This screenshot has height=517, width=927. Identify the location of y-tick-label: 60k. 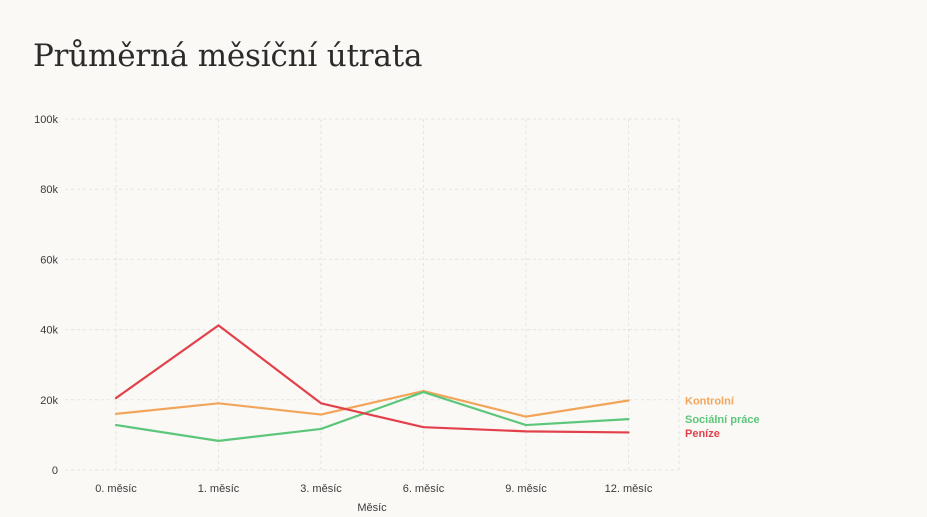
(49, 260).